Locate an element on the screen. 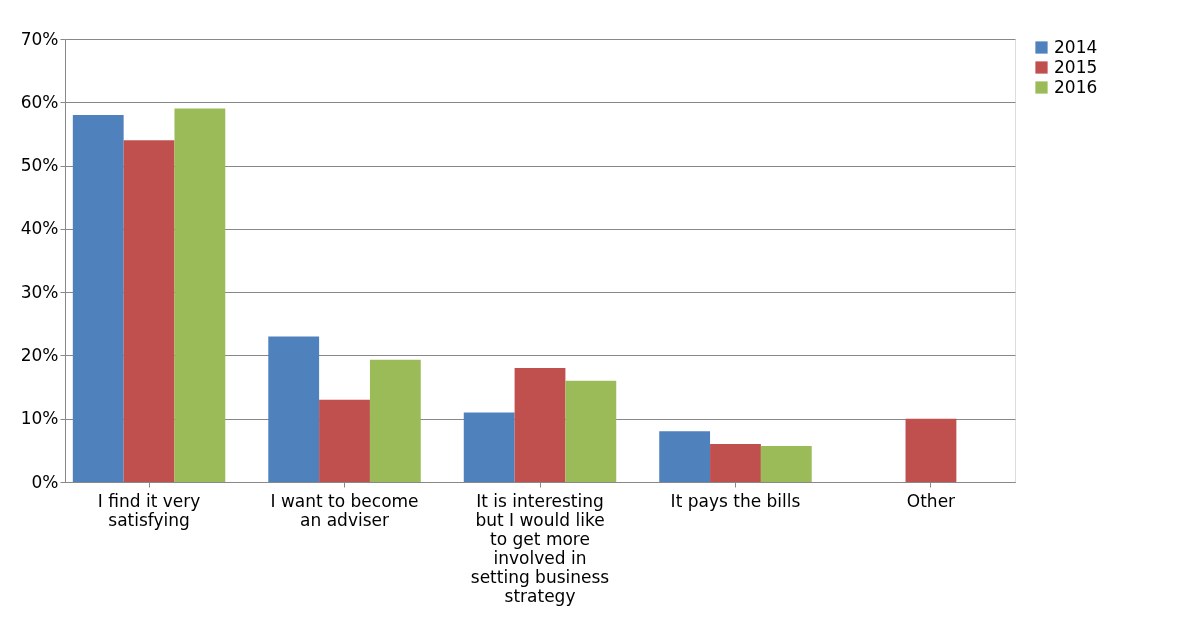 The height and width of the screenshot is (625, 1184). legend-label: 2014 is located at coordinates (1076, 46).